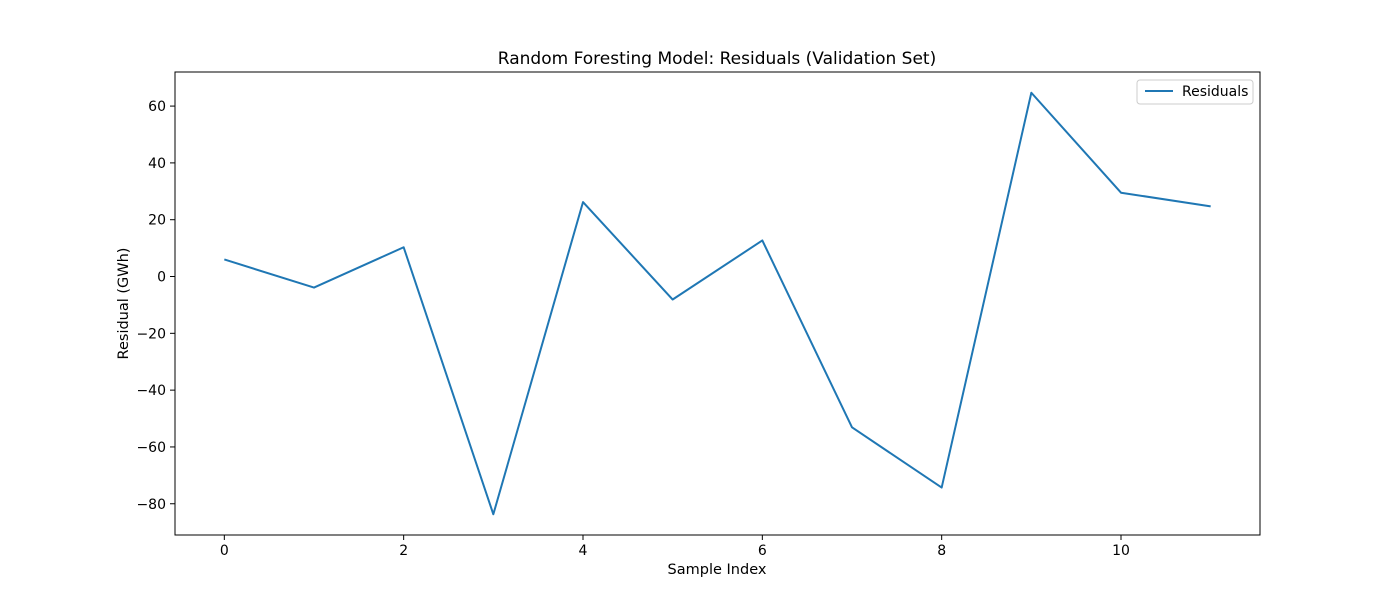 The width and height of the screenshot is (1400, 600). I want to click on x-tick-label: 2, so click(403, 551).